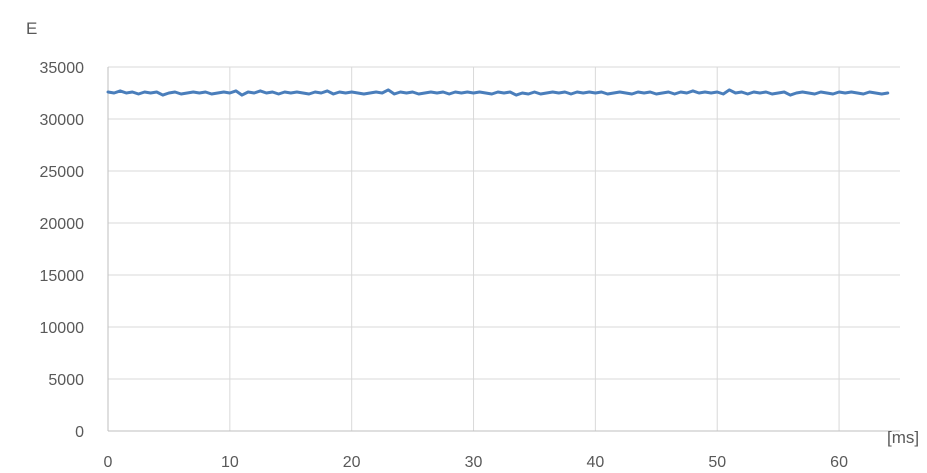 This screenshot has height=473, width=927. Describe the element at coordinates (31, 28) in the screenshot. I see `y-axis-title: E` at that location.